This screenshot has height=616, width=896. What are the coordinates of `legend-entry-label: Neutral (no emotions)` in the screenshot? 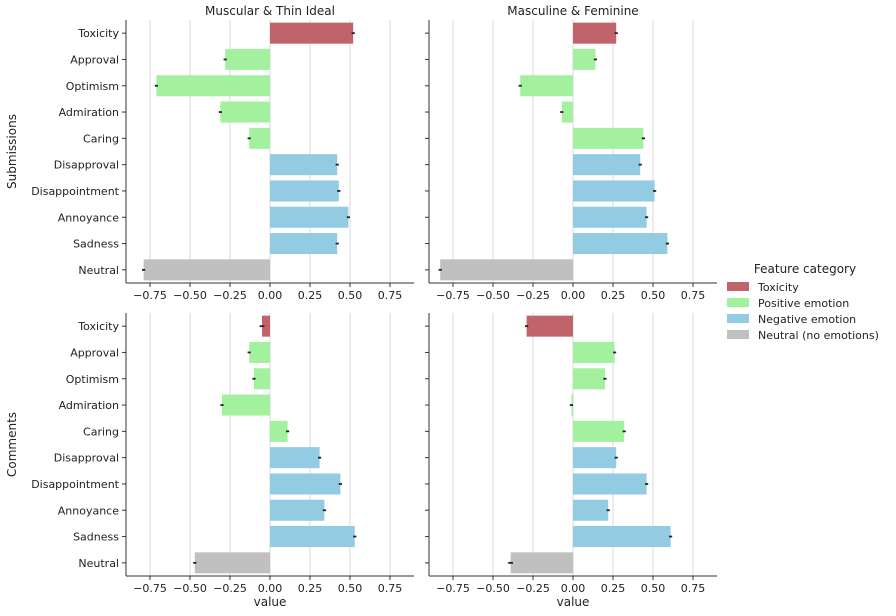 It's located at (818, 335).